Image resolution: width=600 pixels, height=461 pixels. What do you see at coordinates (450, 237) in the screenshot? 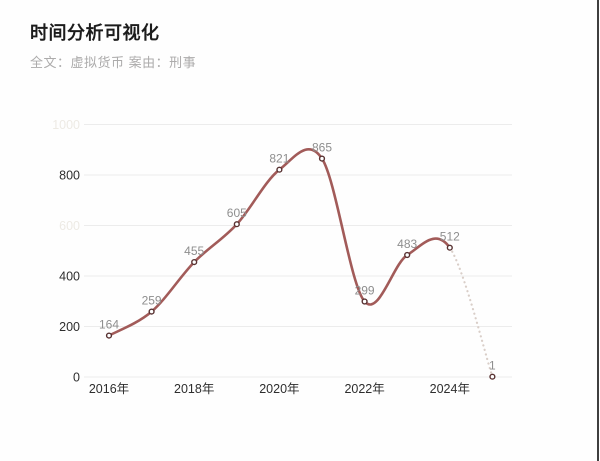
I see `data-point-value-label: 512` at bounding box center [450, 237].